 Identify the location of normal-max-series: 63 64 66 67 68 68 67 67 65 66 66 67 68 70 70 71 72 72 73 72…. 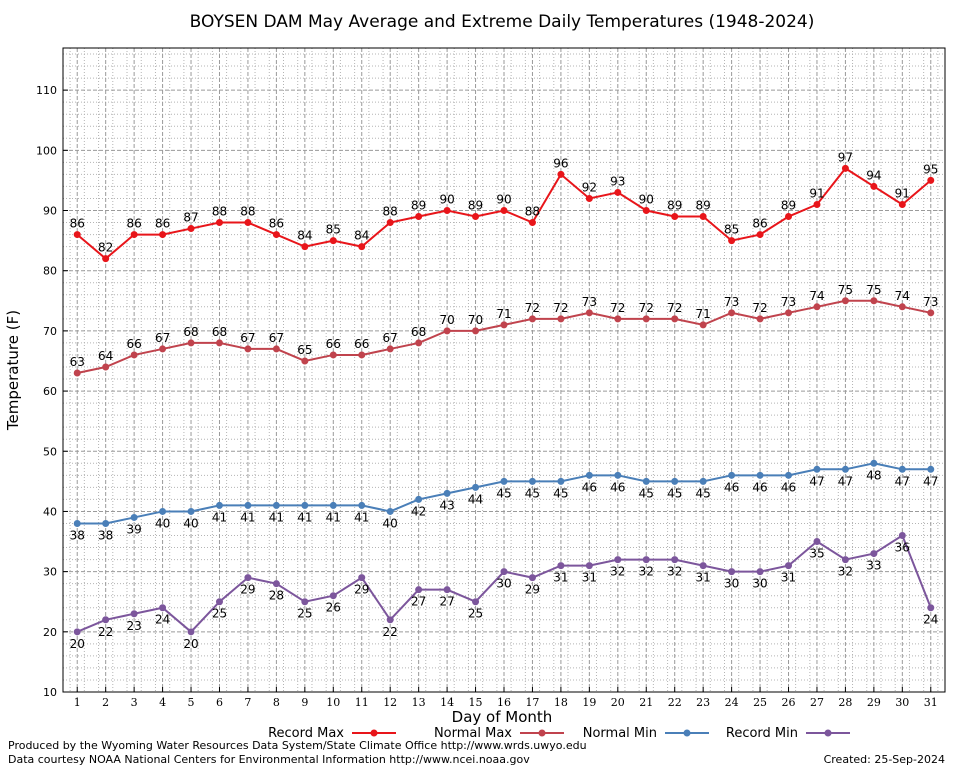
(504, 330).